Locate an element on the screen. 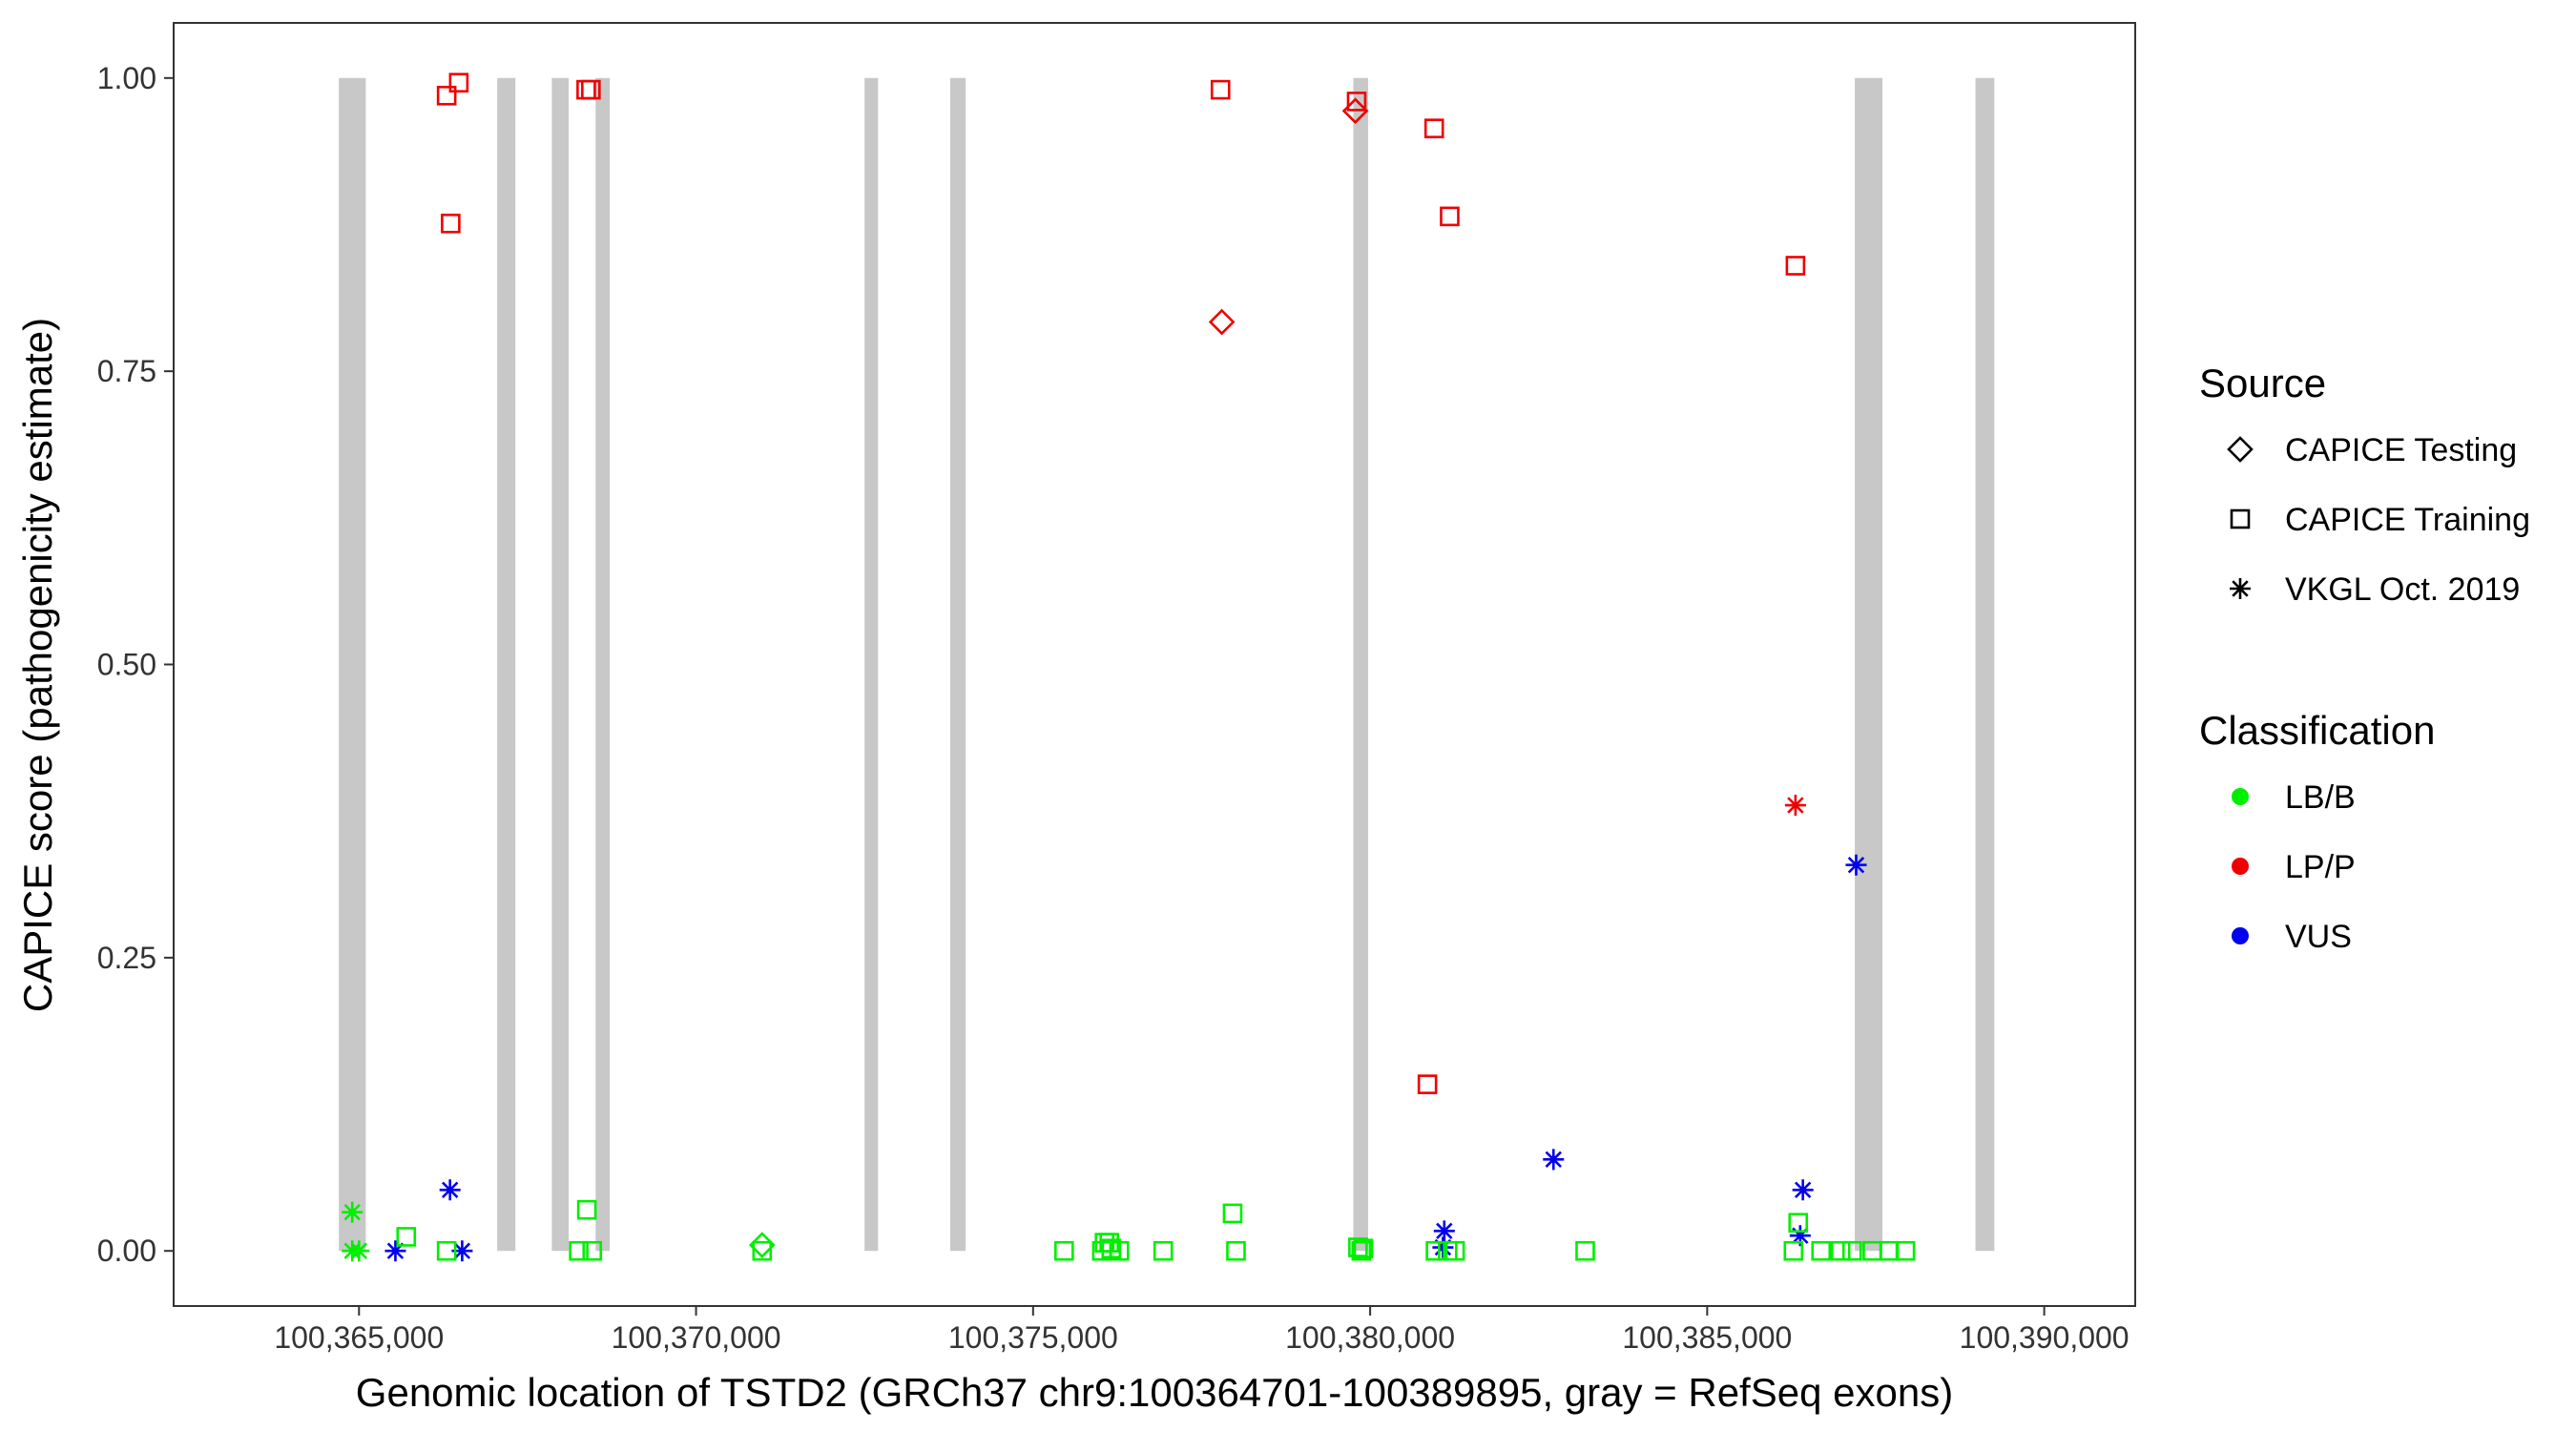  legend-class-label: LP/P is located at coordinates (2320, 867).